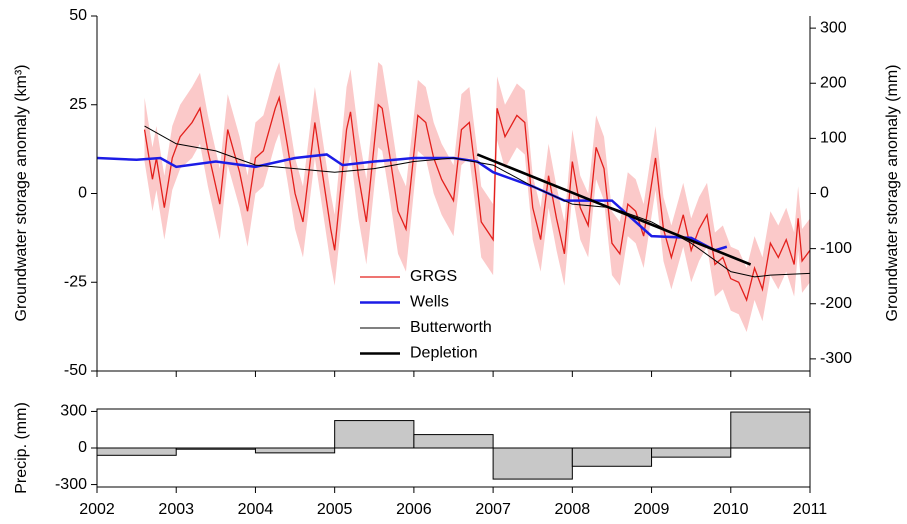 The height and width of the screenshot is (524, 907). I want to click on y2-axis-label: Groundwater storage anomaly (mm), so click(892, 193).